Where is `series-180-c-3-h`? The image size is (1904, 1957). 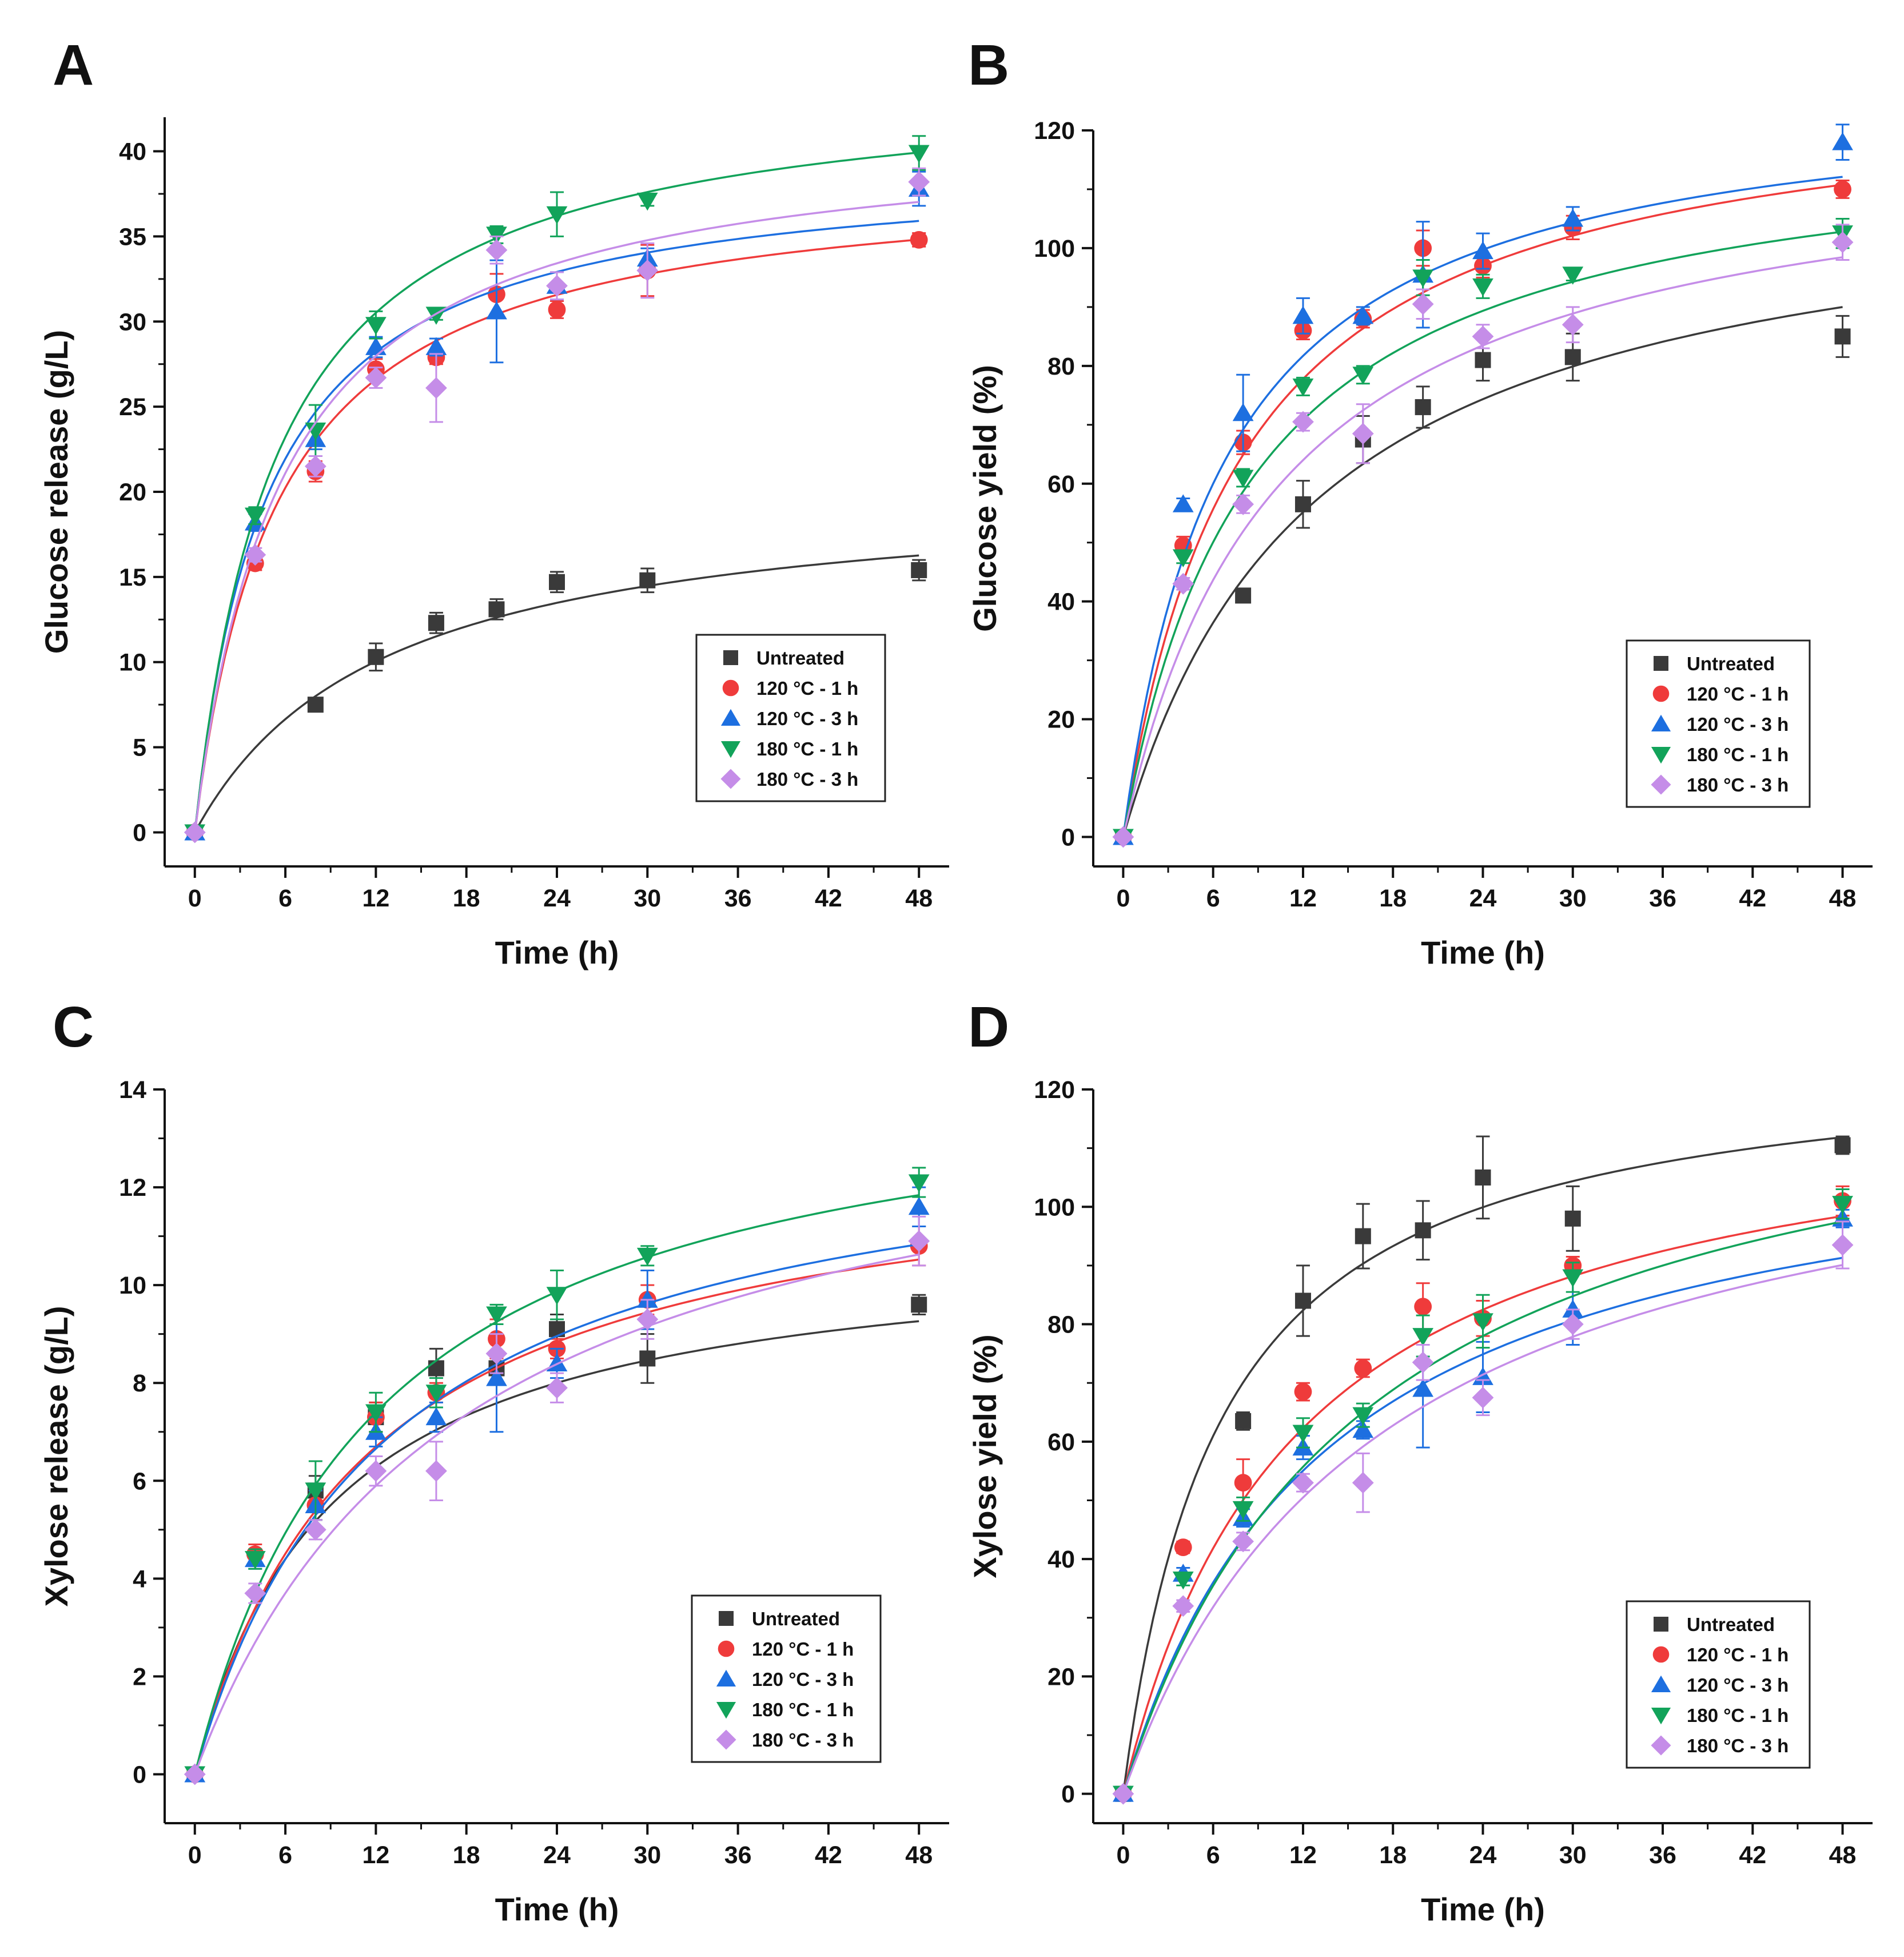 series-180-c-3-h is located at coordinates (557, 505).